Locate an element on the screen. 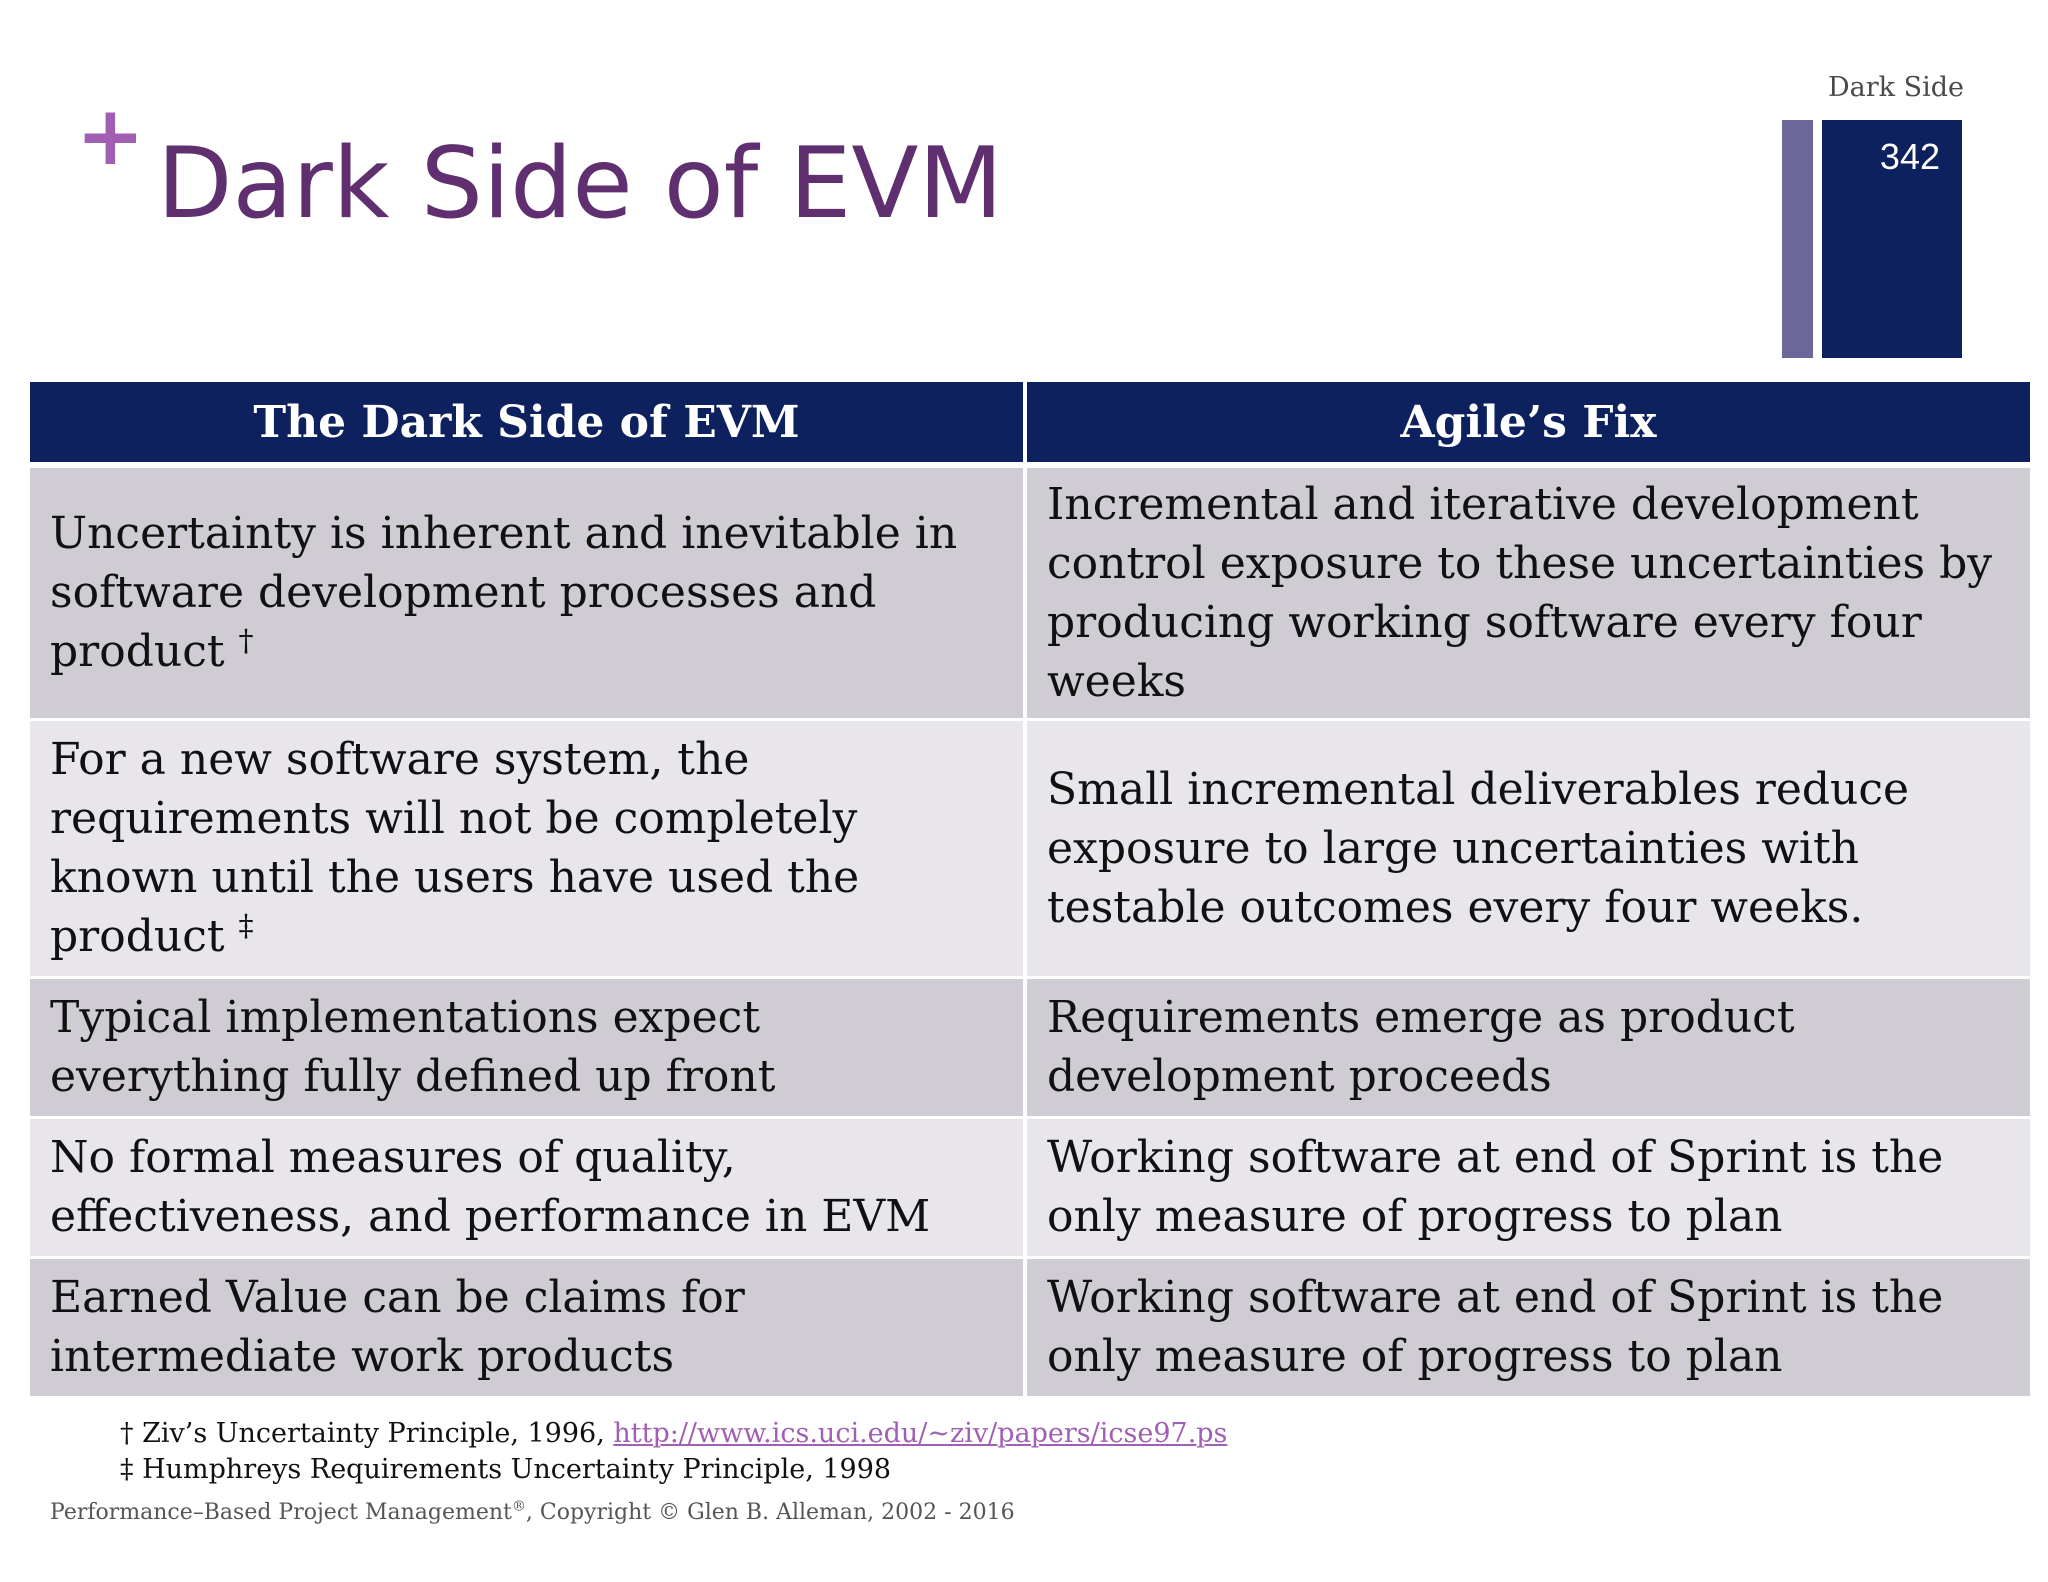 Image resolution: width=2048 pixels, height=1582 pixels. accent-bar is located at coordinates (1797, 239).